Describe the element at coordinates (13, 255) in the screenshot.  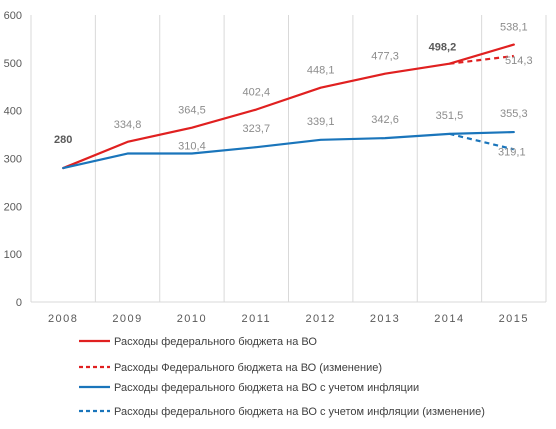
I see `y-tick-label: 100` at that location.